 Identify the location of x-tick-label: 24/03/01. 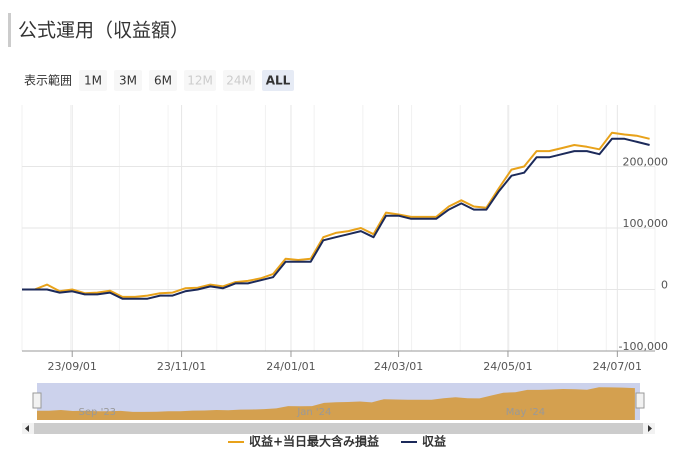
(398, 366).